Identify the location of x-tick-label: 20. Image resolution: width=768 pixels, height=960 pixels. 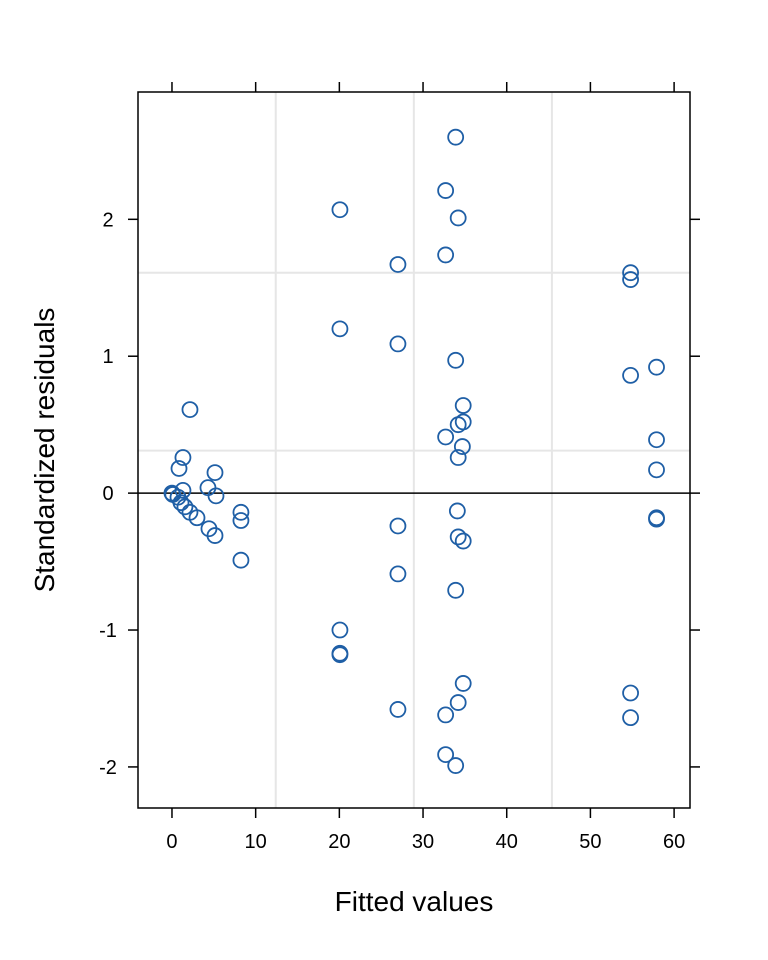
(339, 842).